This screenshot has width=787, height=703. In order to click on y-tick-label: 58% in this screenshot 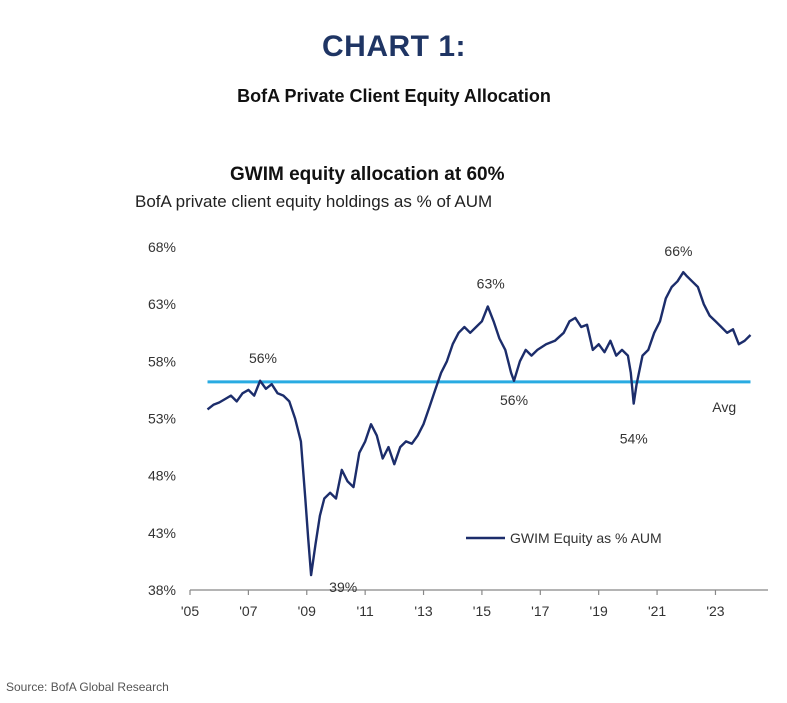, I will do `click(162, 361)`.